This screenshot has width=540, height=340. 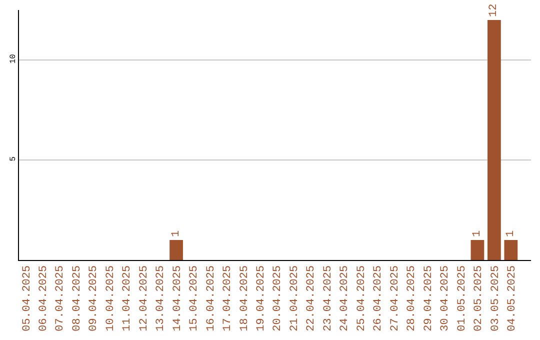 I want to click on x-tick-label: 16.04.2025, so click(x=211, y=298).